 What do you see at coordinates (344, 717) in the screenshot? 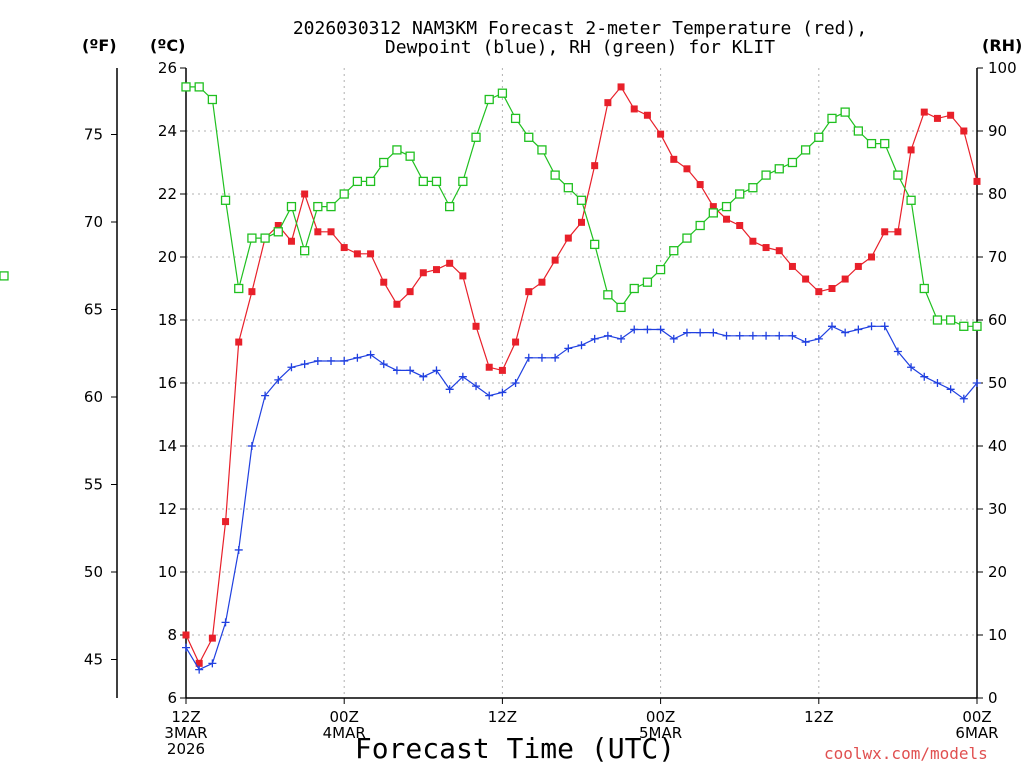
I see `x-tick-label: 00Z` at bounding box center [344, 717].